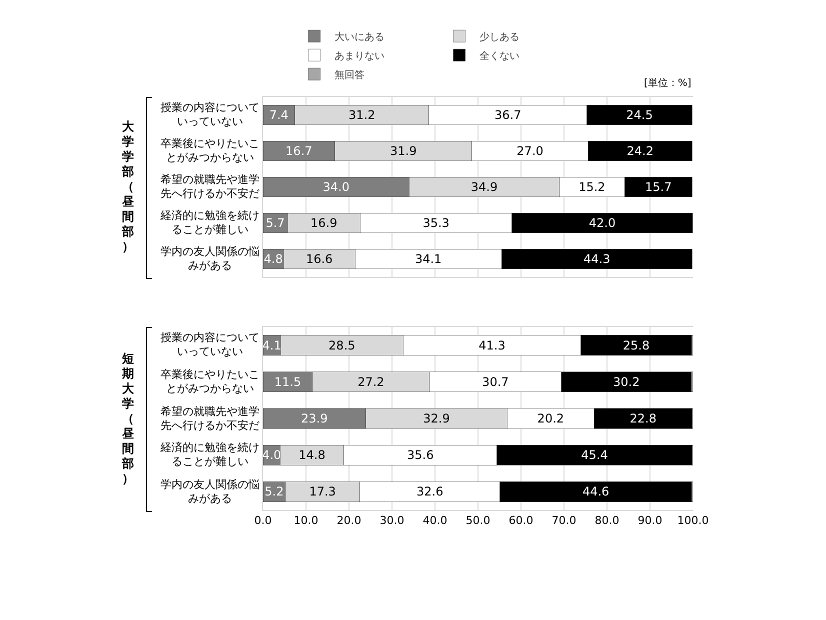 This screenshot has height=620, width=826. I want to click on x-tick-label: 10.0, so click(306, 521).